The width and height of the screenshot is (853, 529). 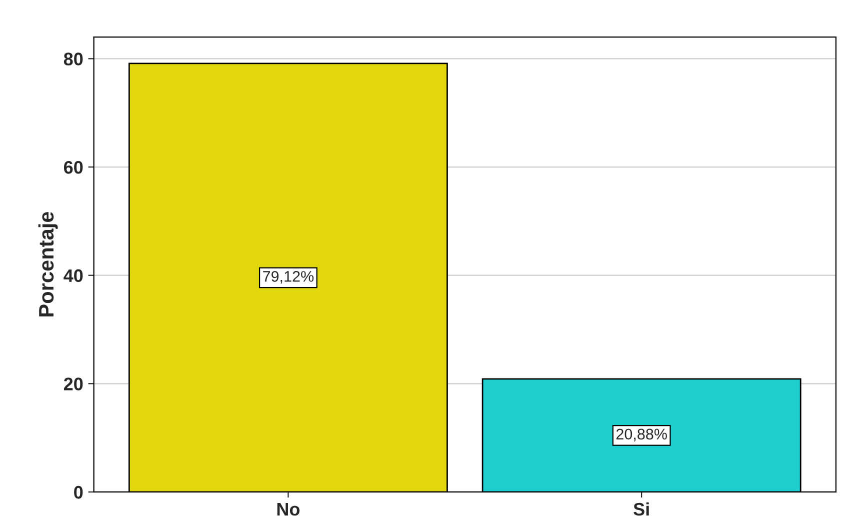 I want to click on x-tick-label: Si, so click(x=641, y=509).